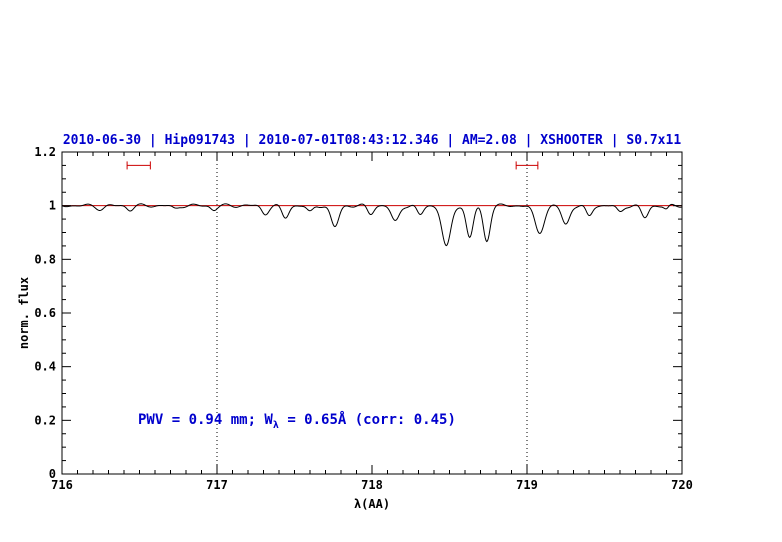 Image resolution: width=782 pixels, height=542 pixels. What do you see at coordinates (45, 367) in the screenshot?
I see `y-tick-label: 0.4` at bounding box center [45, 367].